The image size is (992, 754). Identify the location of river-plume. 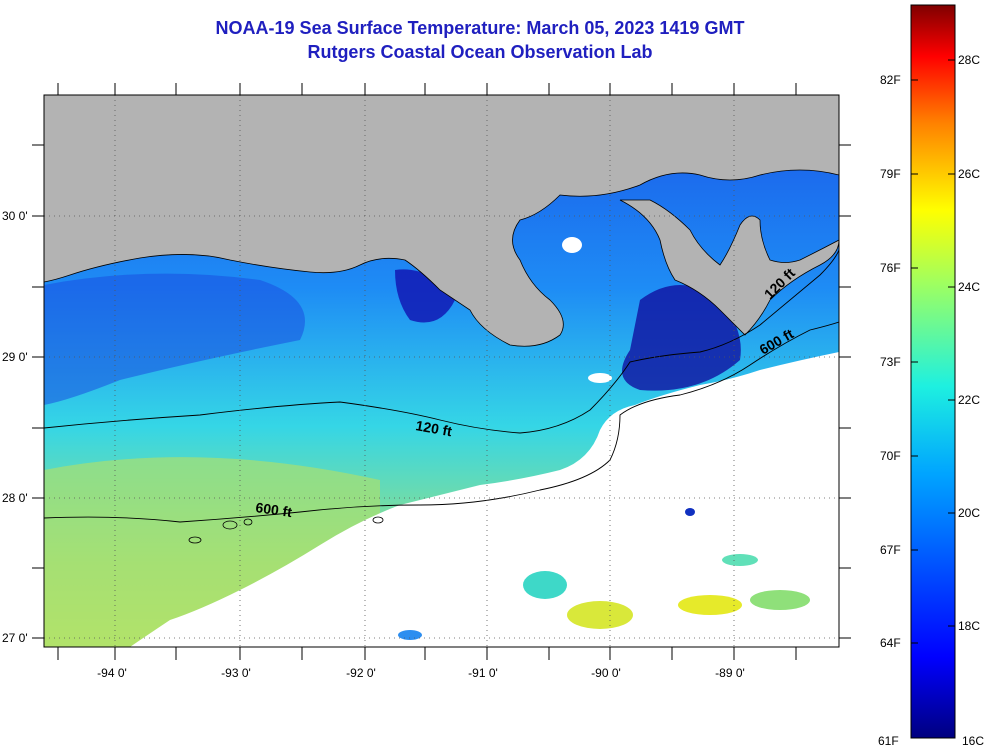
(681, 338).